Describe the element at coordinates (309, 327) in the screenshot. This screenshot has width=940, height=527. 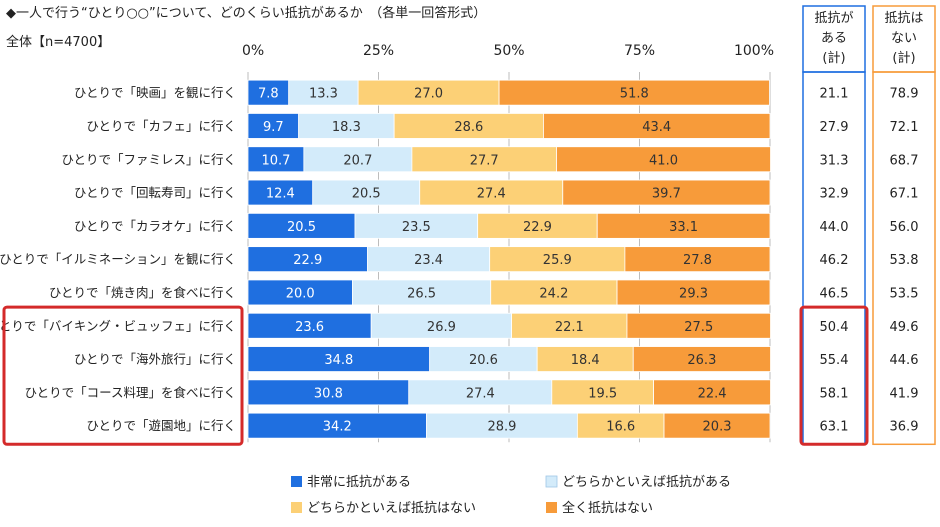
I see `data-label: 23.6` at that location.